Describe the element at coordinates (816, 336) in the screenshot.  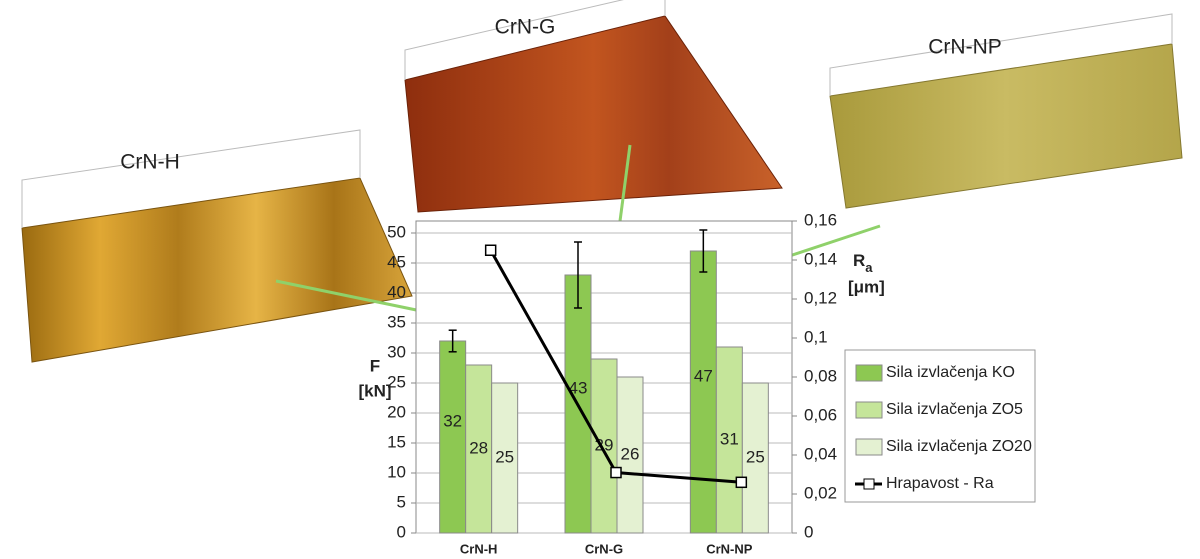
I see `y2-tick-label: 0,1` at that location.